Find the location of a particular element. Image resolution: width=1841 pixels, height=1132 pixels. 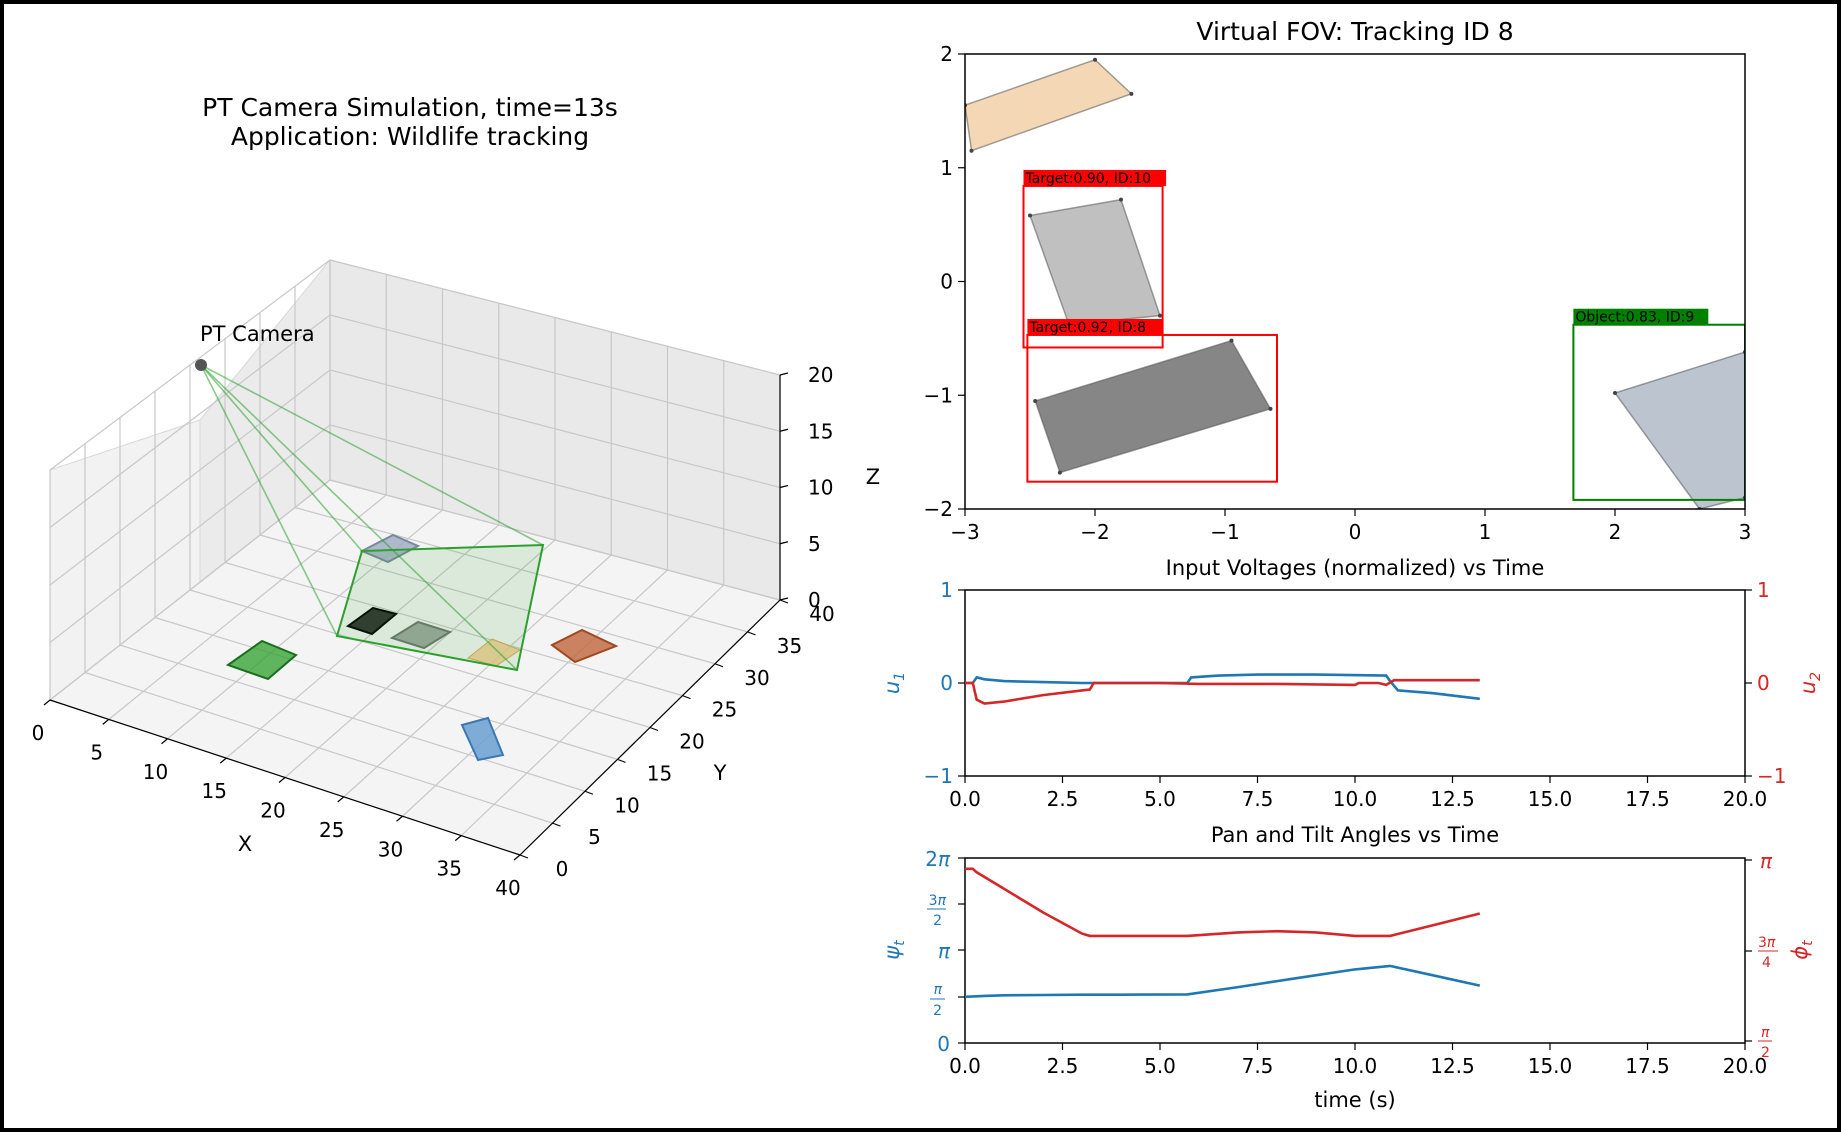

voltage-left-tick-label: 1 is located at coordinates (946, 590).